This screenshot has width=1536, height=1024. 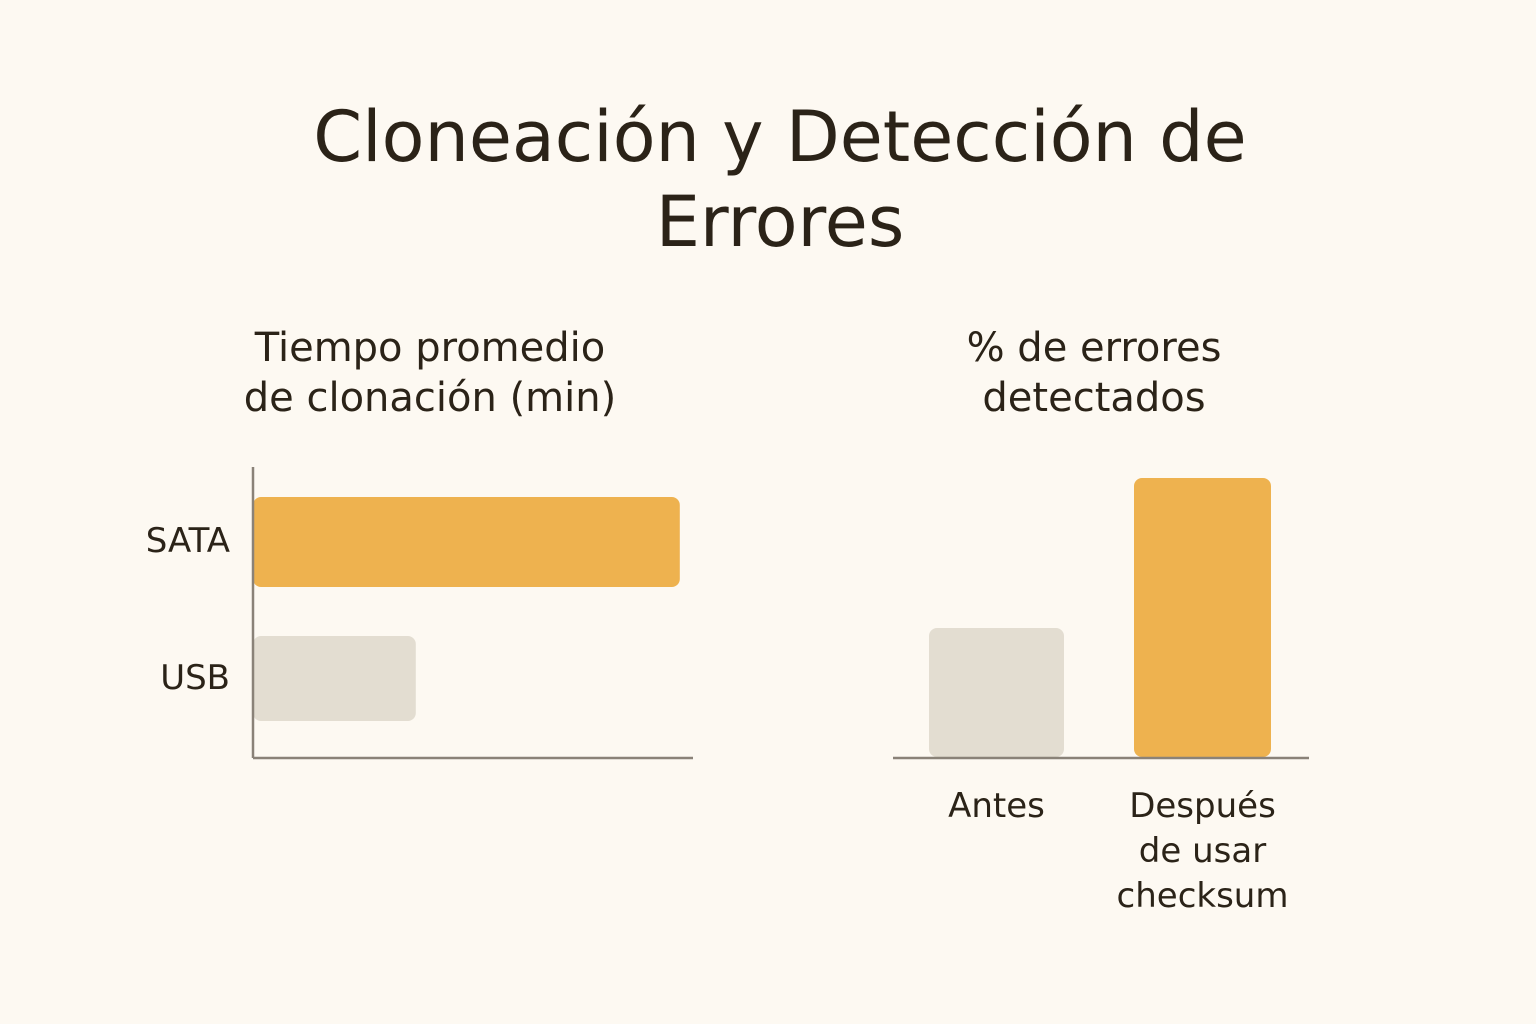 What do you see at coordinates (996, 806) in the screenshot?
I see `x-tick-label: Antes` at bounding box center [996, 806].